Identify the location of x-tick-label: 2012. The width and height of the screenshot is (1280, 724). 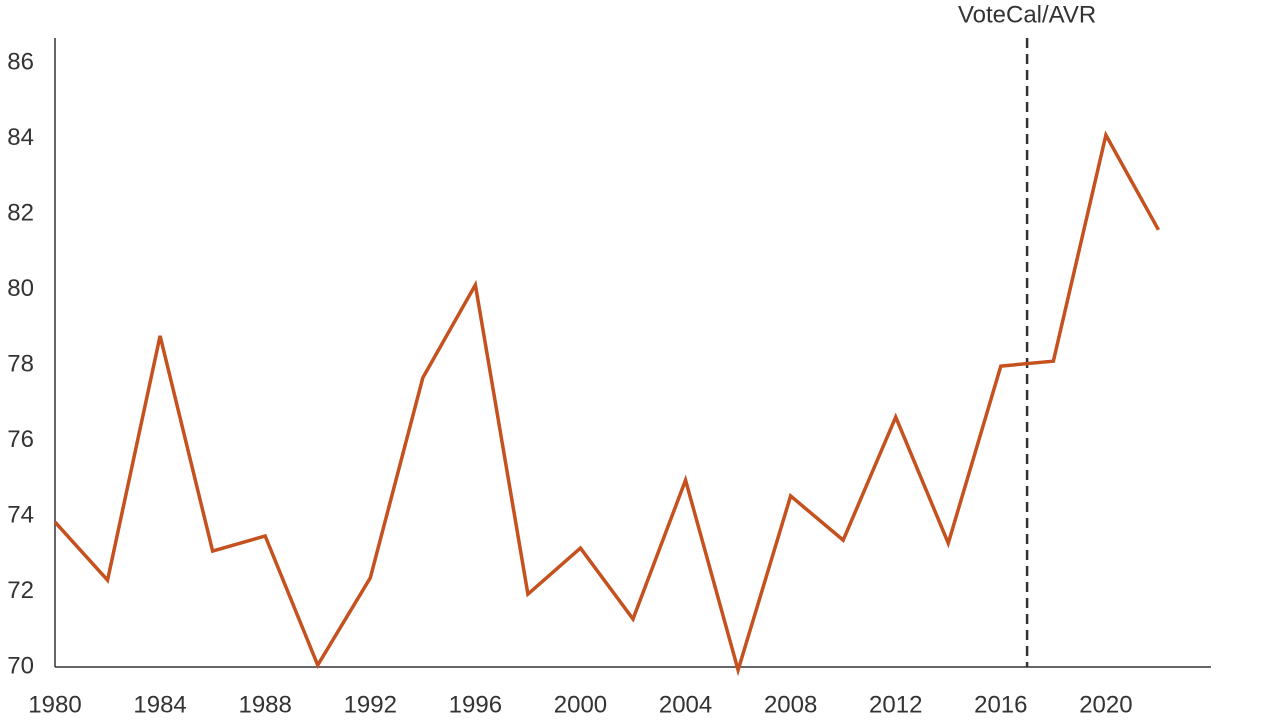
(895, 704).